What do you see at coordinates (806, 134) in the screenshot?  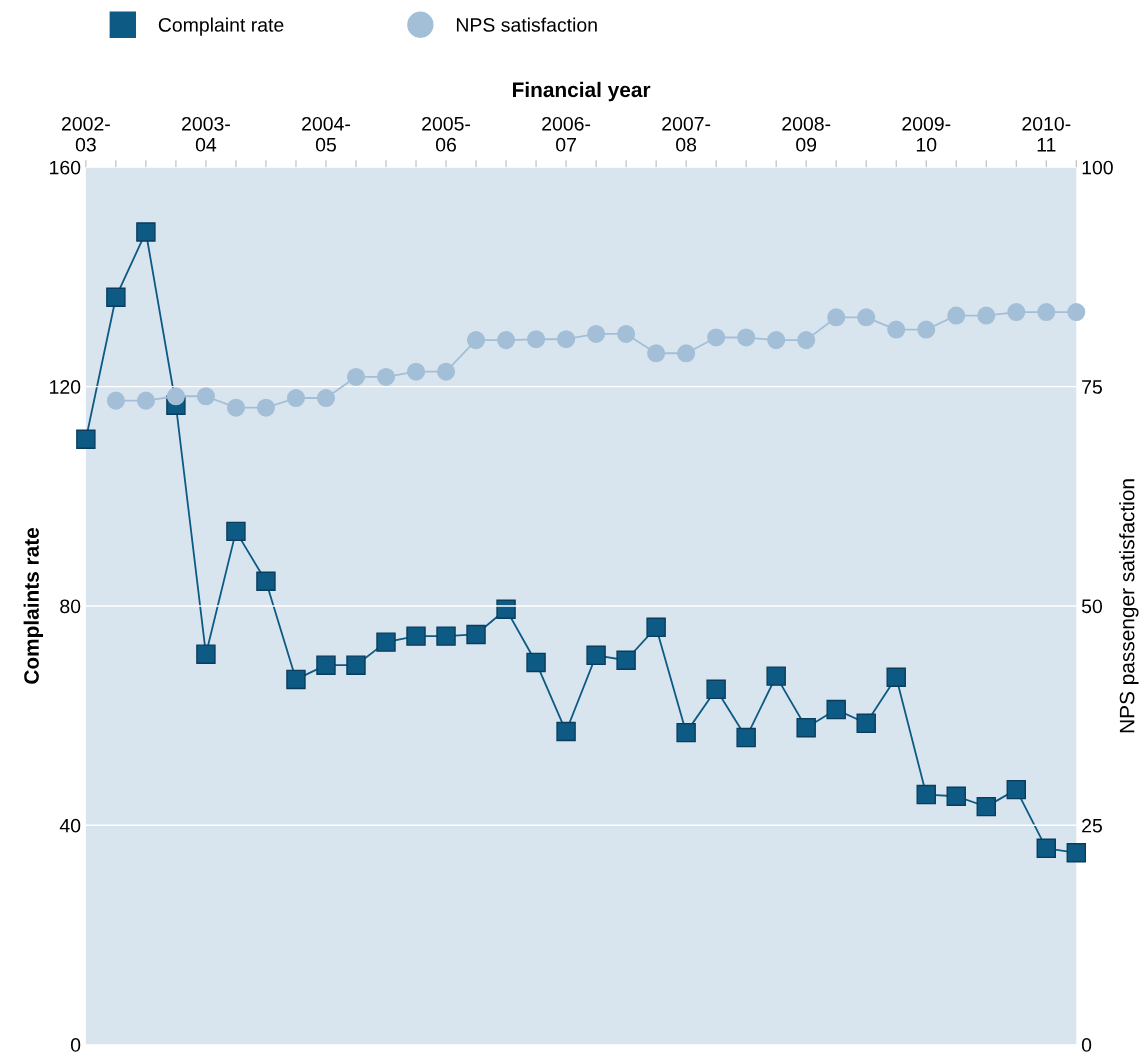 I see `x-tick-label: 2008- 09` at bounding box center [806, 134].